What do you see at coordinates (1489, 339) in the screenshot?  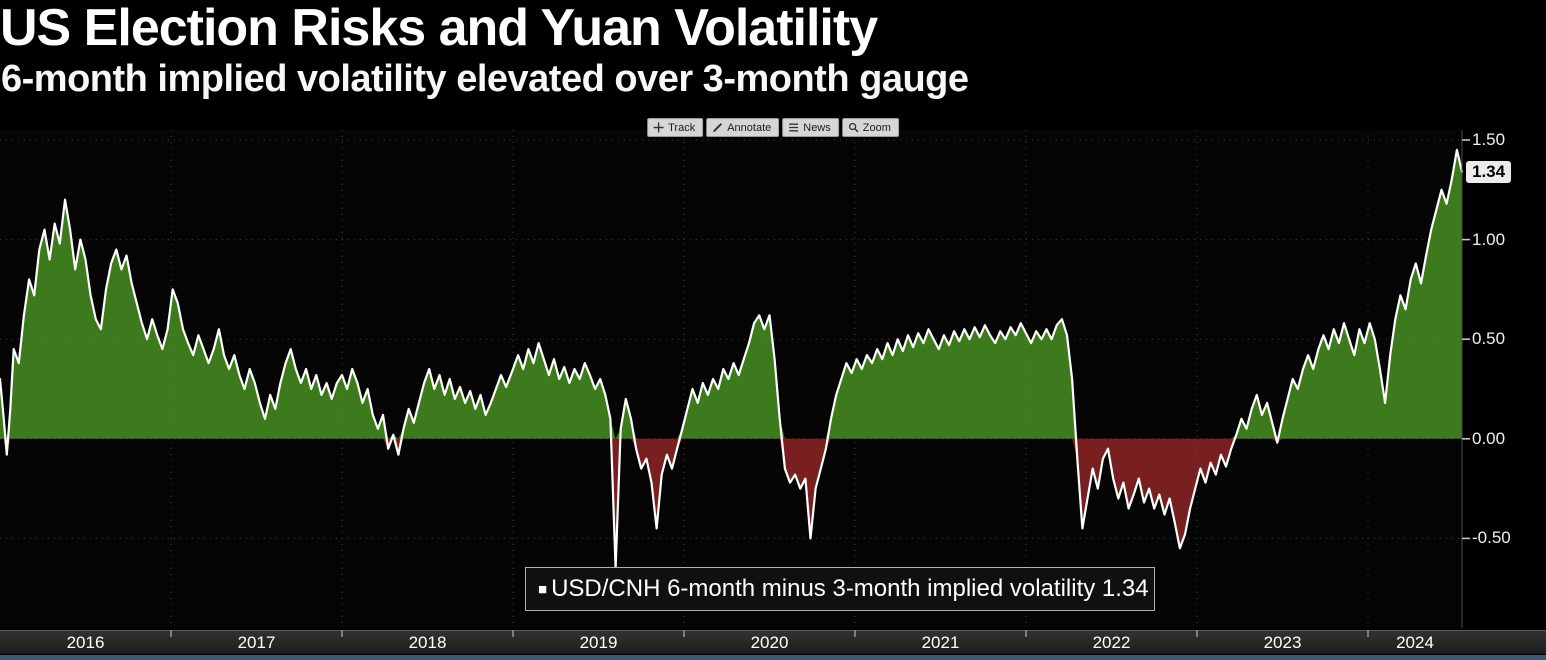 I see `y-axis-label: 0.50` at bounding box center [1489, 339].